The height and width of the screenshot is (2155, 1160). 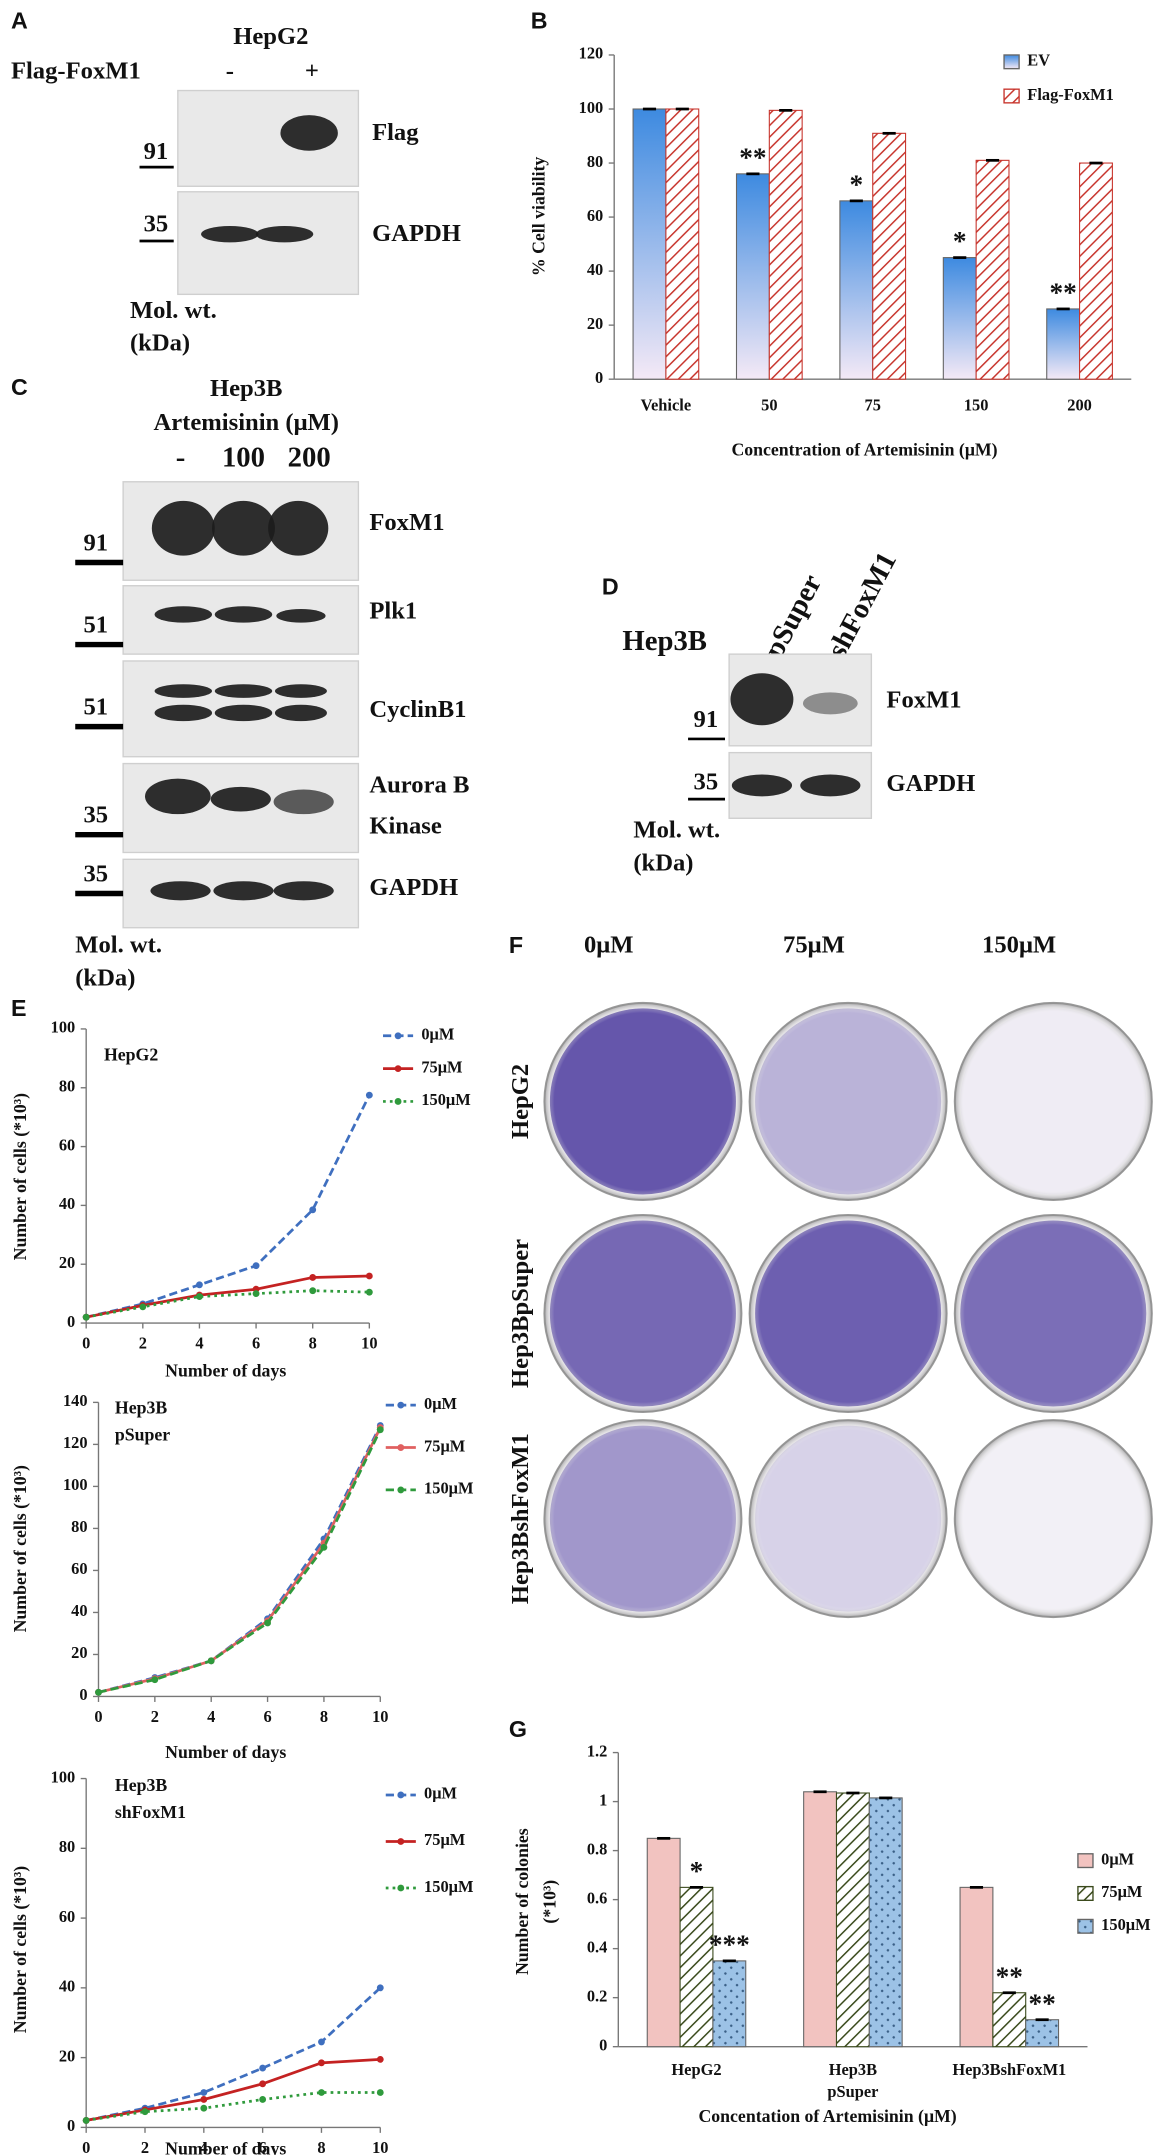 What do you see at coordinates (19, 387) in the screenshot?
I see `panel-letter: C` at bounding box center [19, 387].